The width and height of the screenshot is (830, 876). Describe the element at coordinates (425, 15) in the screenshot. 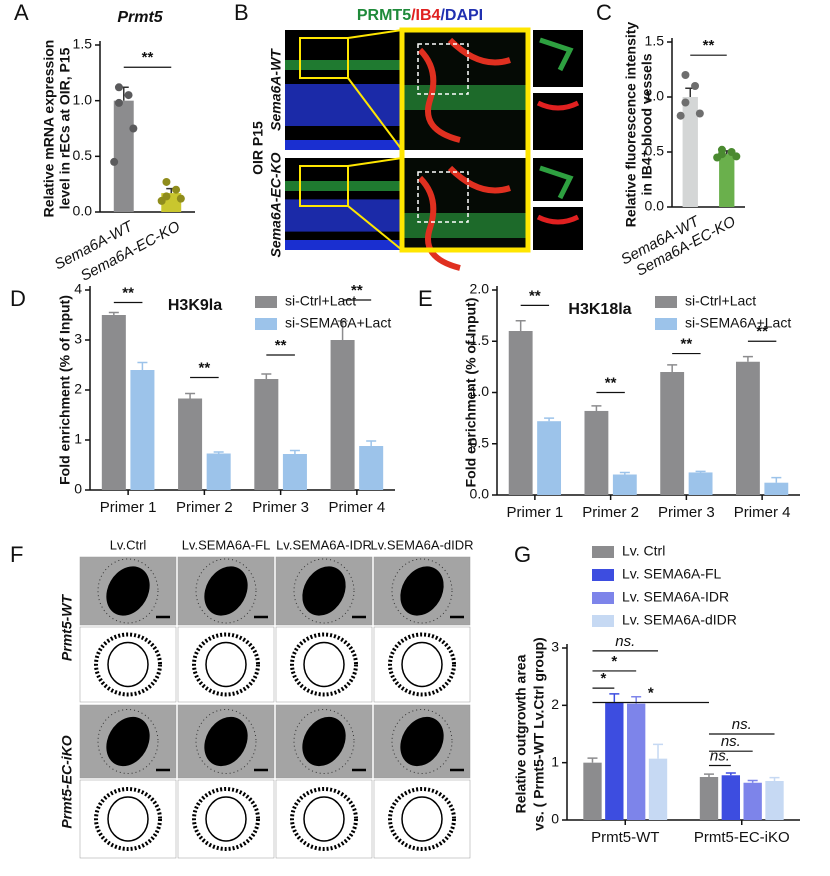

I see `title-part: /IB4` at that location.